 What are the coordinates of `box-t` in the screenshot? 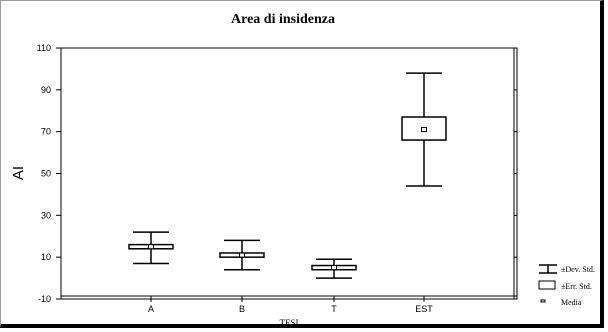 It's located at (334, 268).